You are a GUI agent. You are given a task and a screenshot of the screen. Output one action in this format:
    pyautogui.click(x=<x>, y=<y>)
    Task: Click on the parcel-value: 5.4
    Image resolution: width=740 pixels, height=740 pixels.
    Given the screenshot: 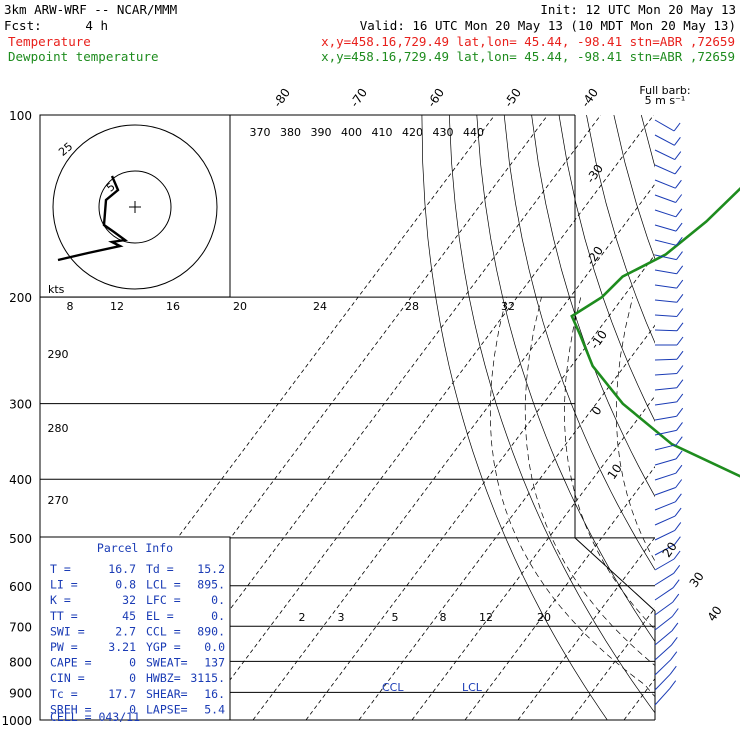 What is the action you would take?
    pyautogui.click(x=214, y=709)
    